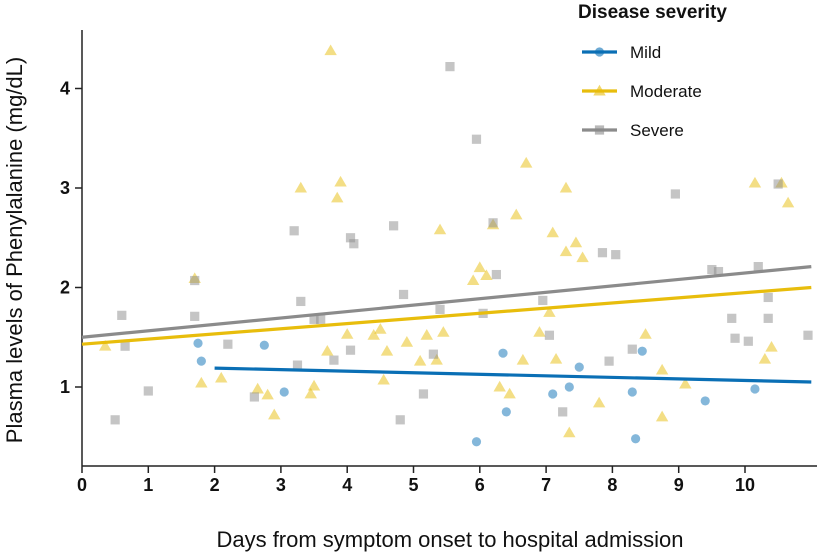 Image resolution: width=817 pixels, height=554 pixels. I want to click on severe-trend-line, so click(446, 302).